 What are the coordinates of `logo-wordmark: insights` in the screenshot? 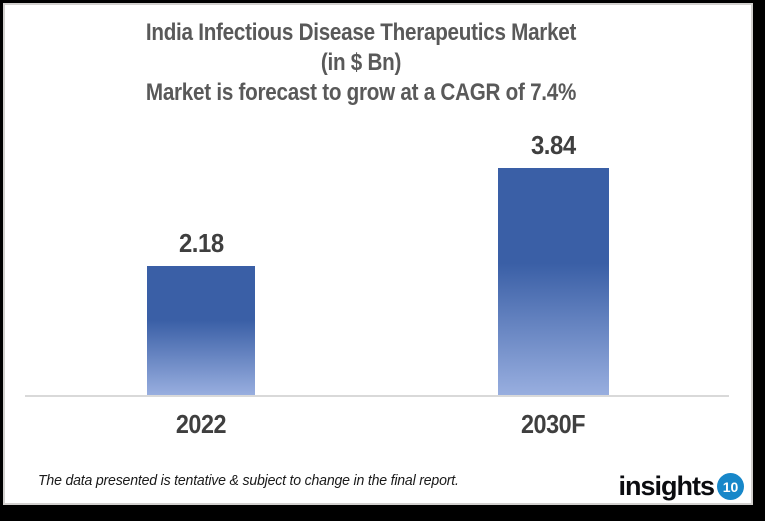 It's located at (666, 486).